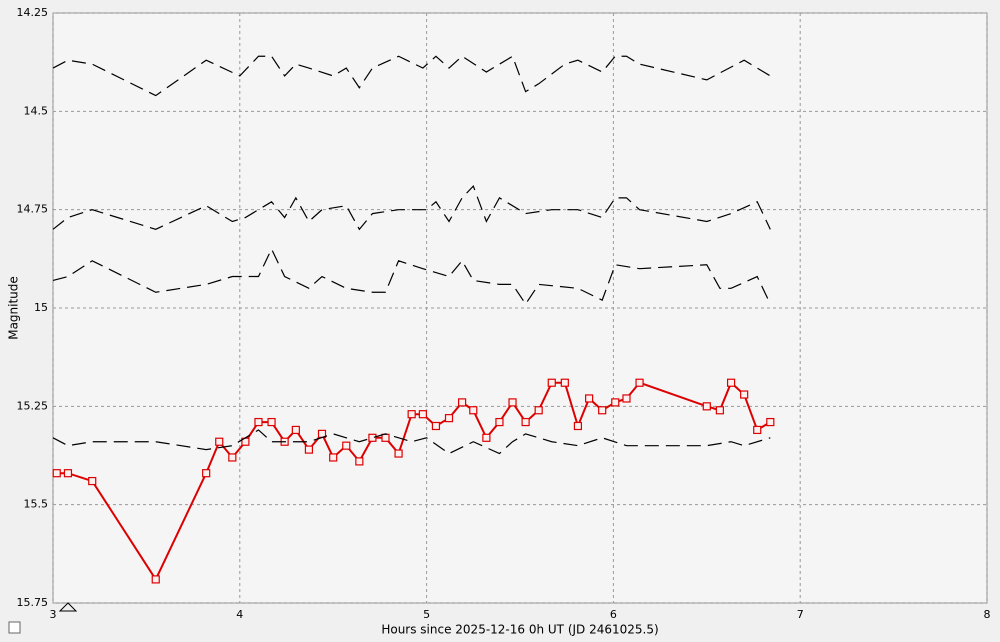  Describe the element at coordinates (14, 308) in the screenshot. I see `y-axis-label: Magnitude` at that location.